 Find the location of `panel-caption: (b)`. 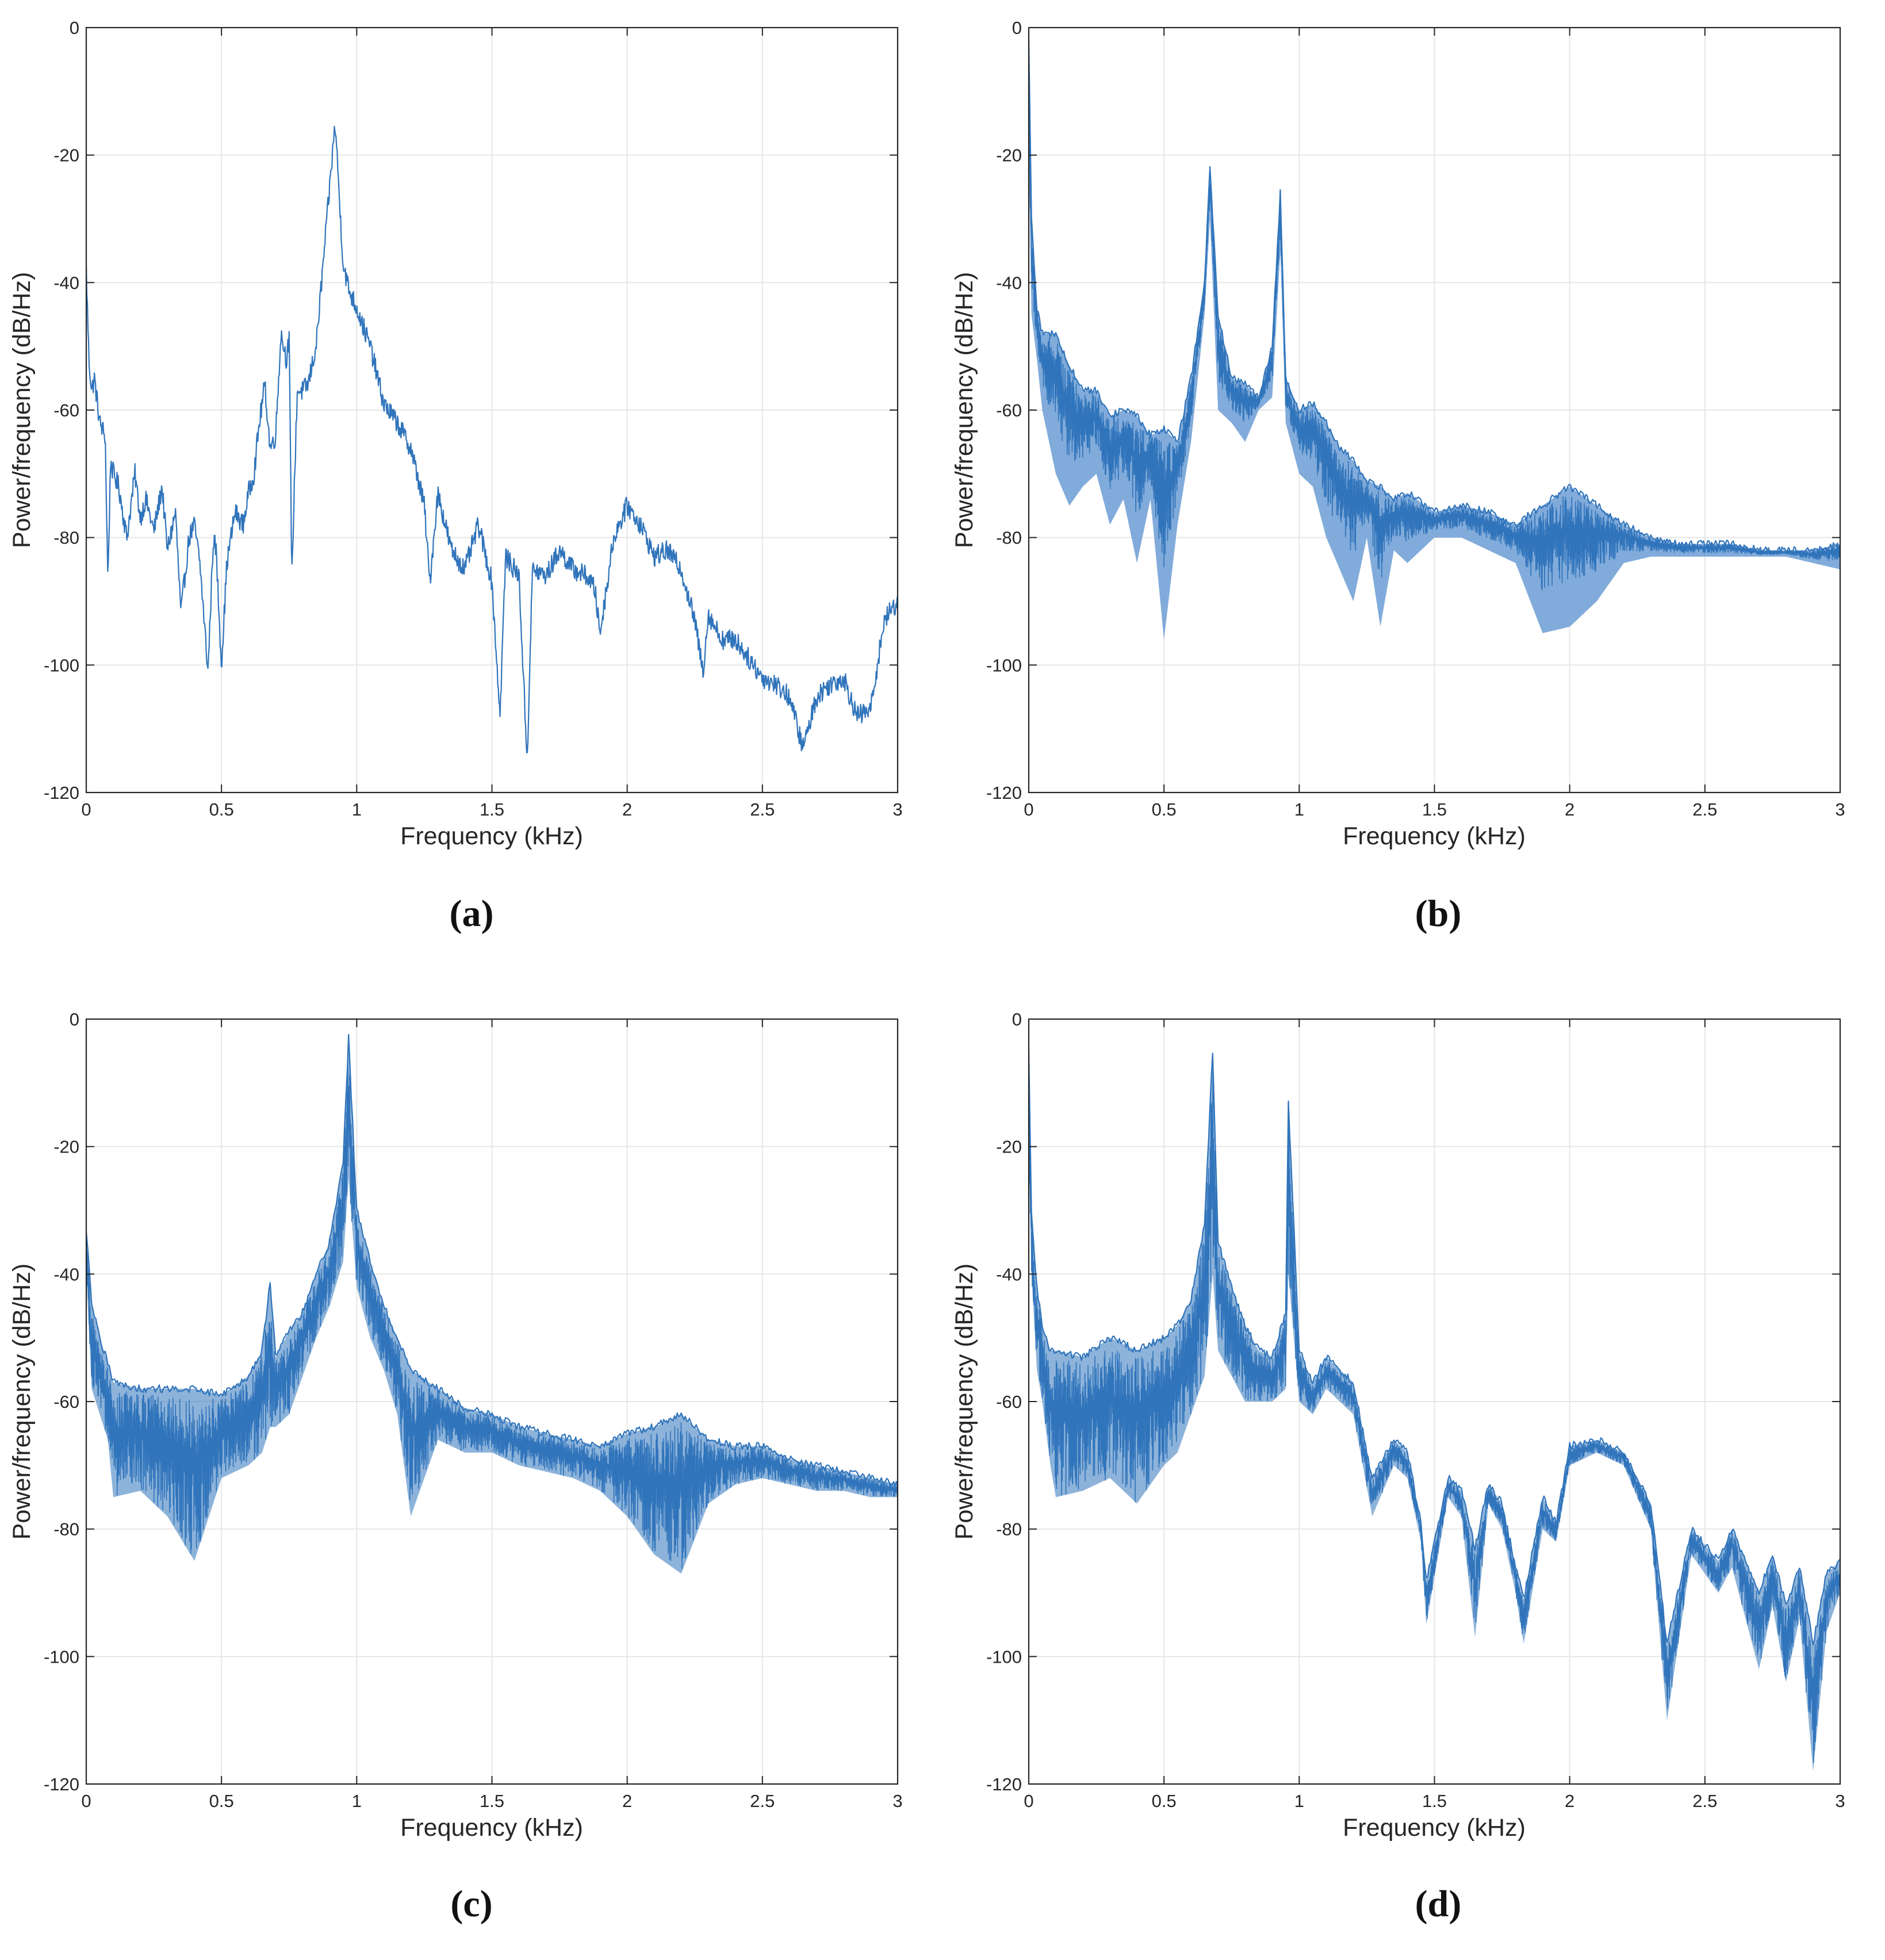

panel-caption: (b) is located at coordinates (1438, 914).